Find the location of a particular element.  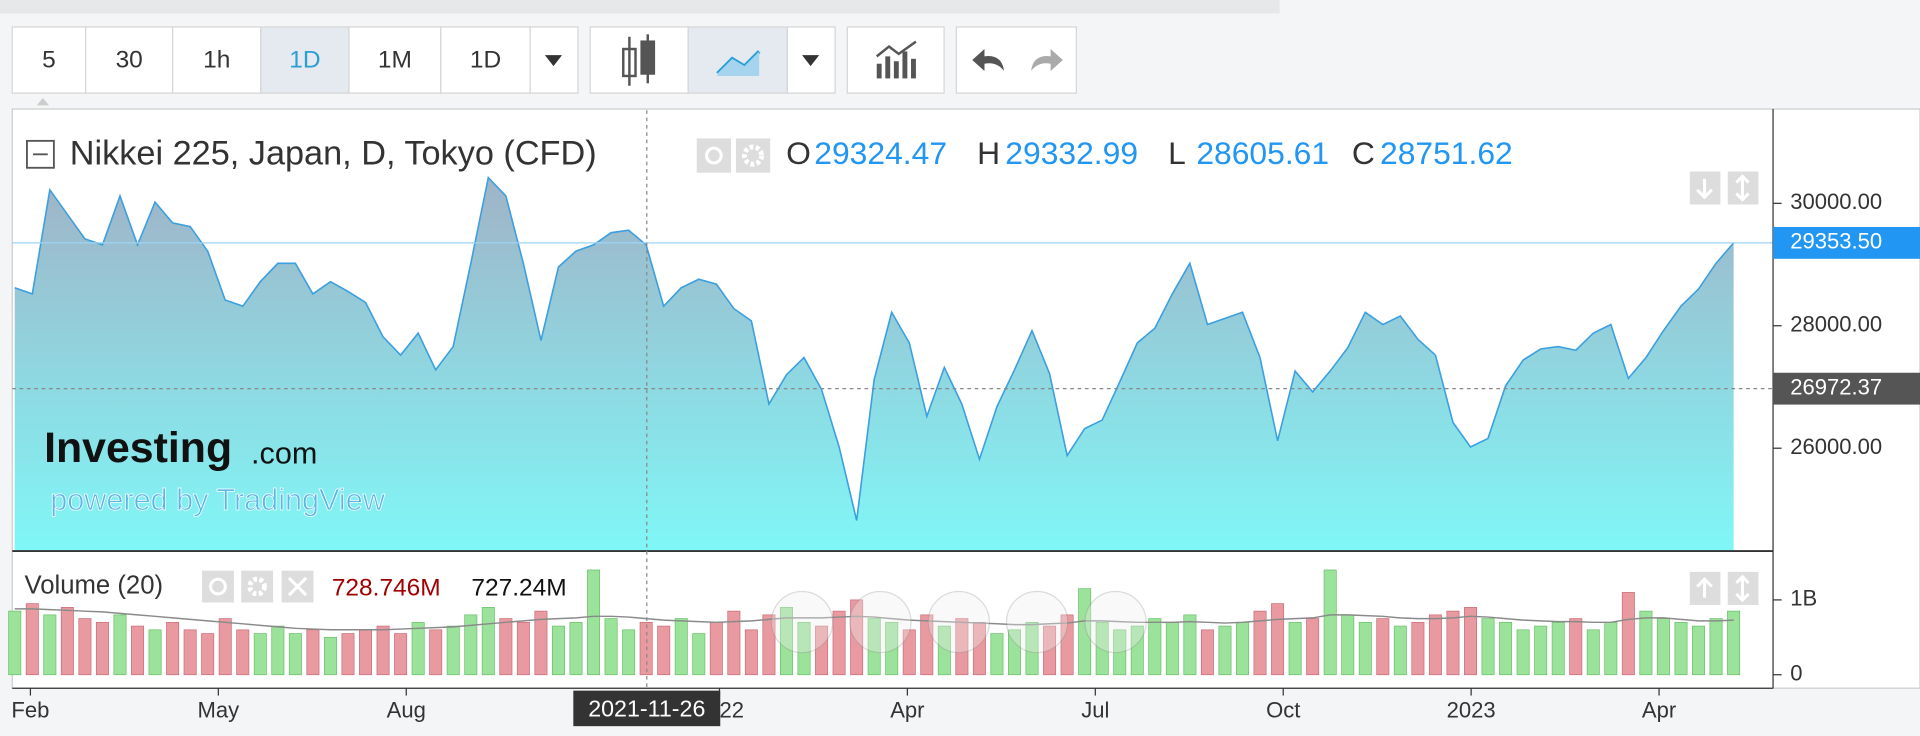

volume-legend-value: 727.24M is located at coordinates (518, 587).